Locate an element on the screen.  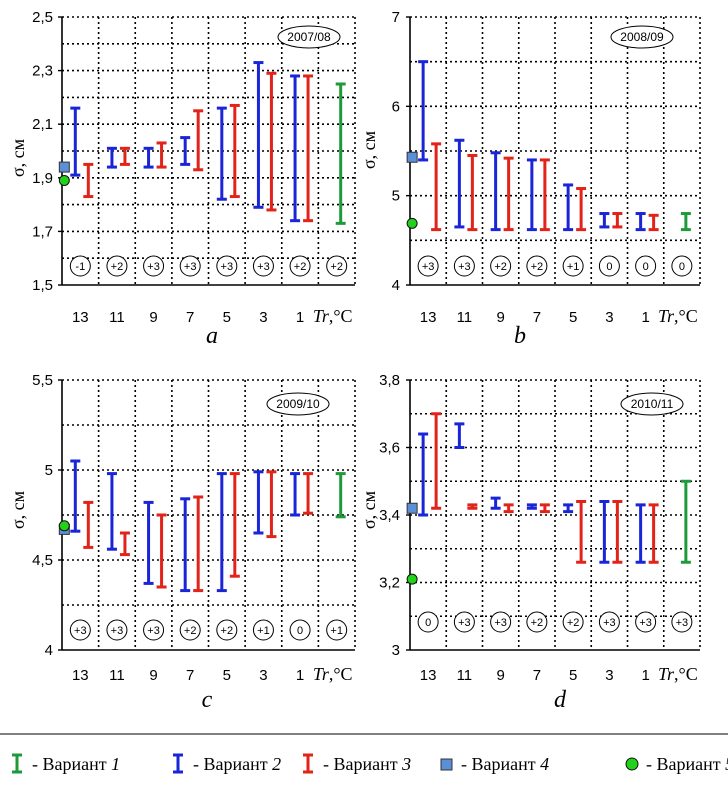
season-label: 2010/11 is located at coordinates (652, 404).